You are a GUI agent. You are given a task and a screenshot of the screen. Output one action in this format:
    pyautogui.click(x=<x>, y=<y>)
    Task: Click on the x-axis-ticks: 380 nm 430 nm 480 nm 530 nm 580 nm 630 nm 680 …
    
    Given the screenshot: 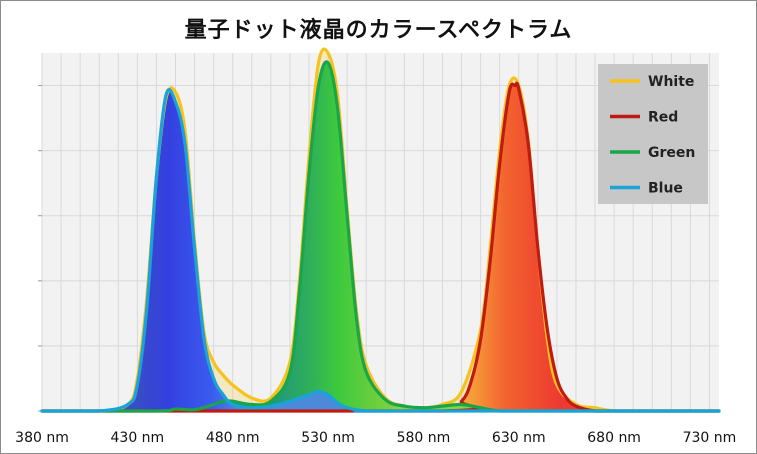 What is the action you would take?
    pyautogui.click(x=375, y=438)
    